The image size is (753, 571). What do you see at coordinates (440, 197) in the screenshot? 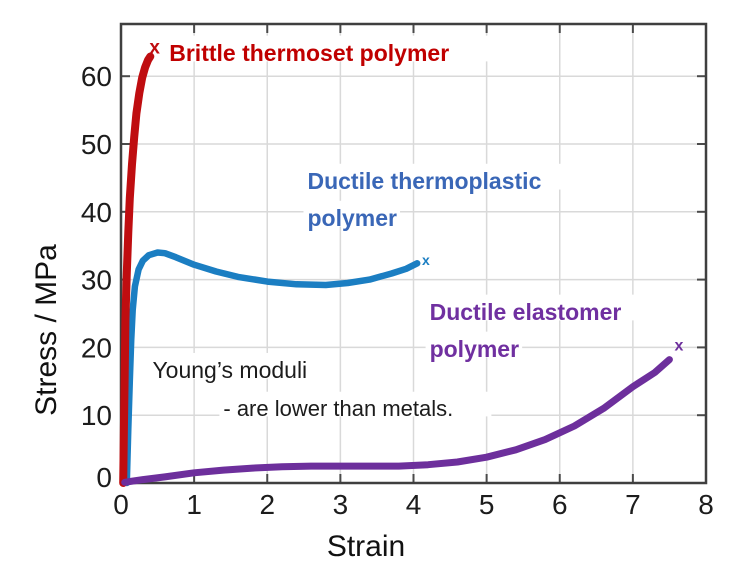
I see `ductile-thermoplastic-label: Ductile thermoplastic polymer` at bounding box center [440, 197].